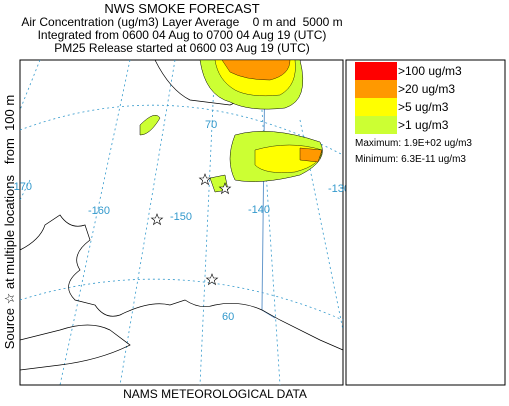 The height and width of the screenshot is (406, 509). Describe the element at coordinates (181, 217) in the screenshot. I see `map-label: -150` at that location.